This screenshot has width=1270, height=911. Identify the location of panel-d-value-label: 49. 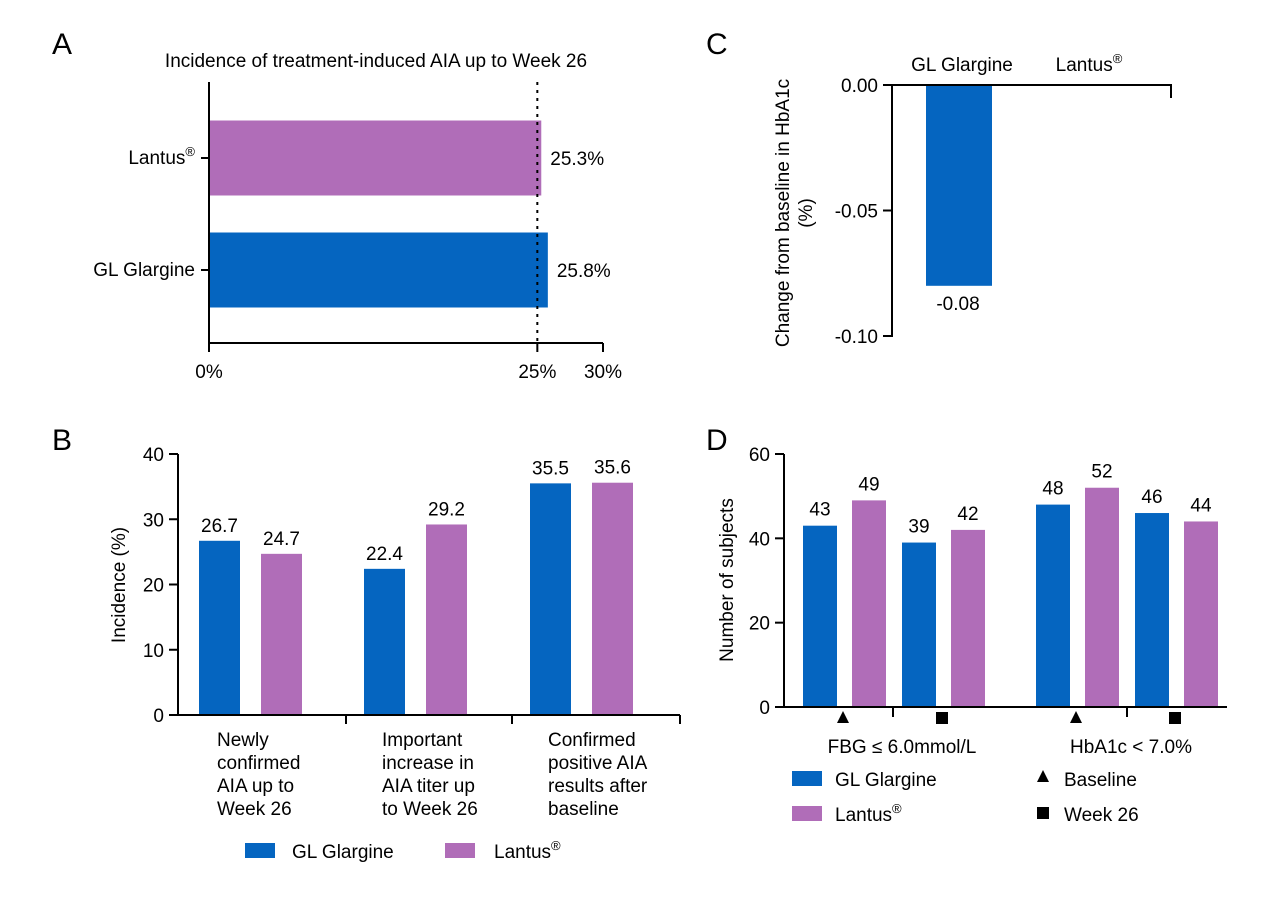
(868, 484).